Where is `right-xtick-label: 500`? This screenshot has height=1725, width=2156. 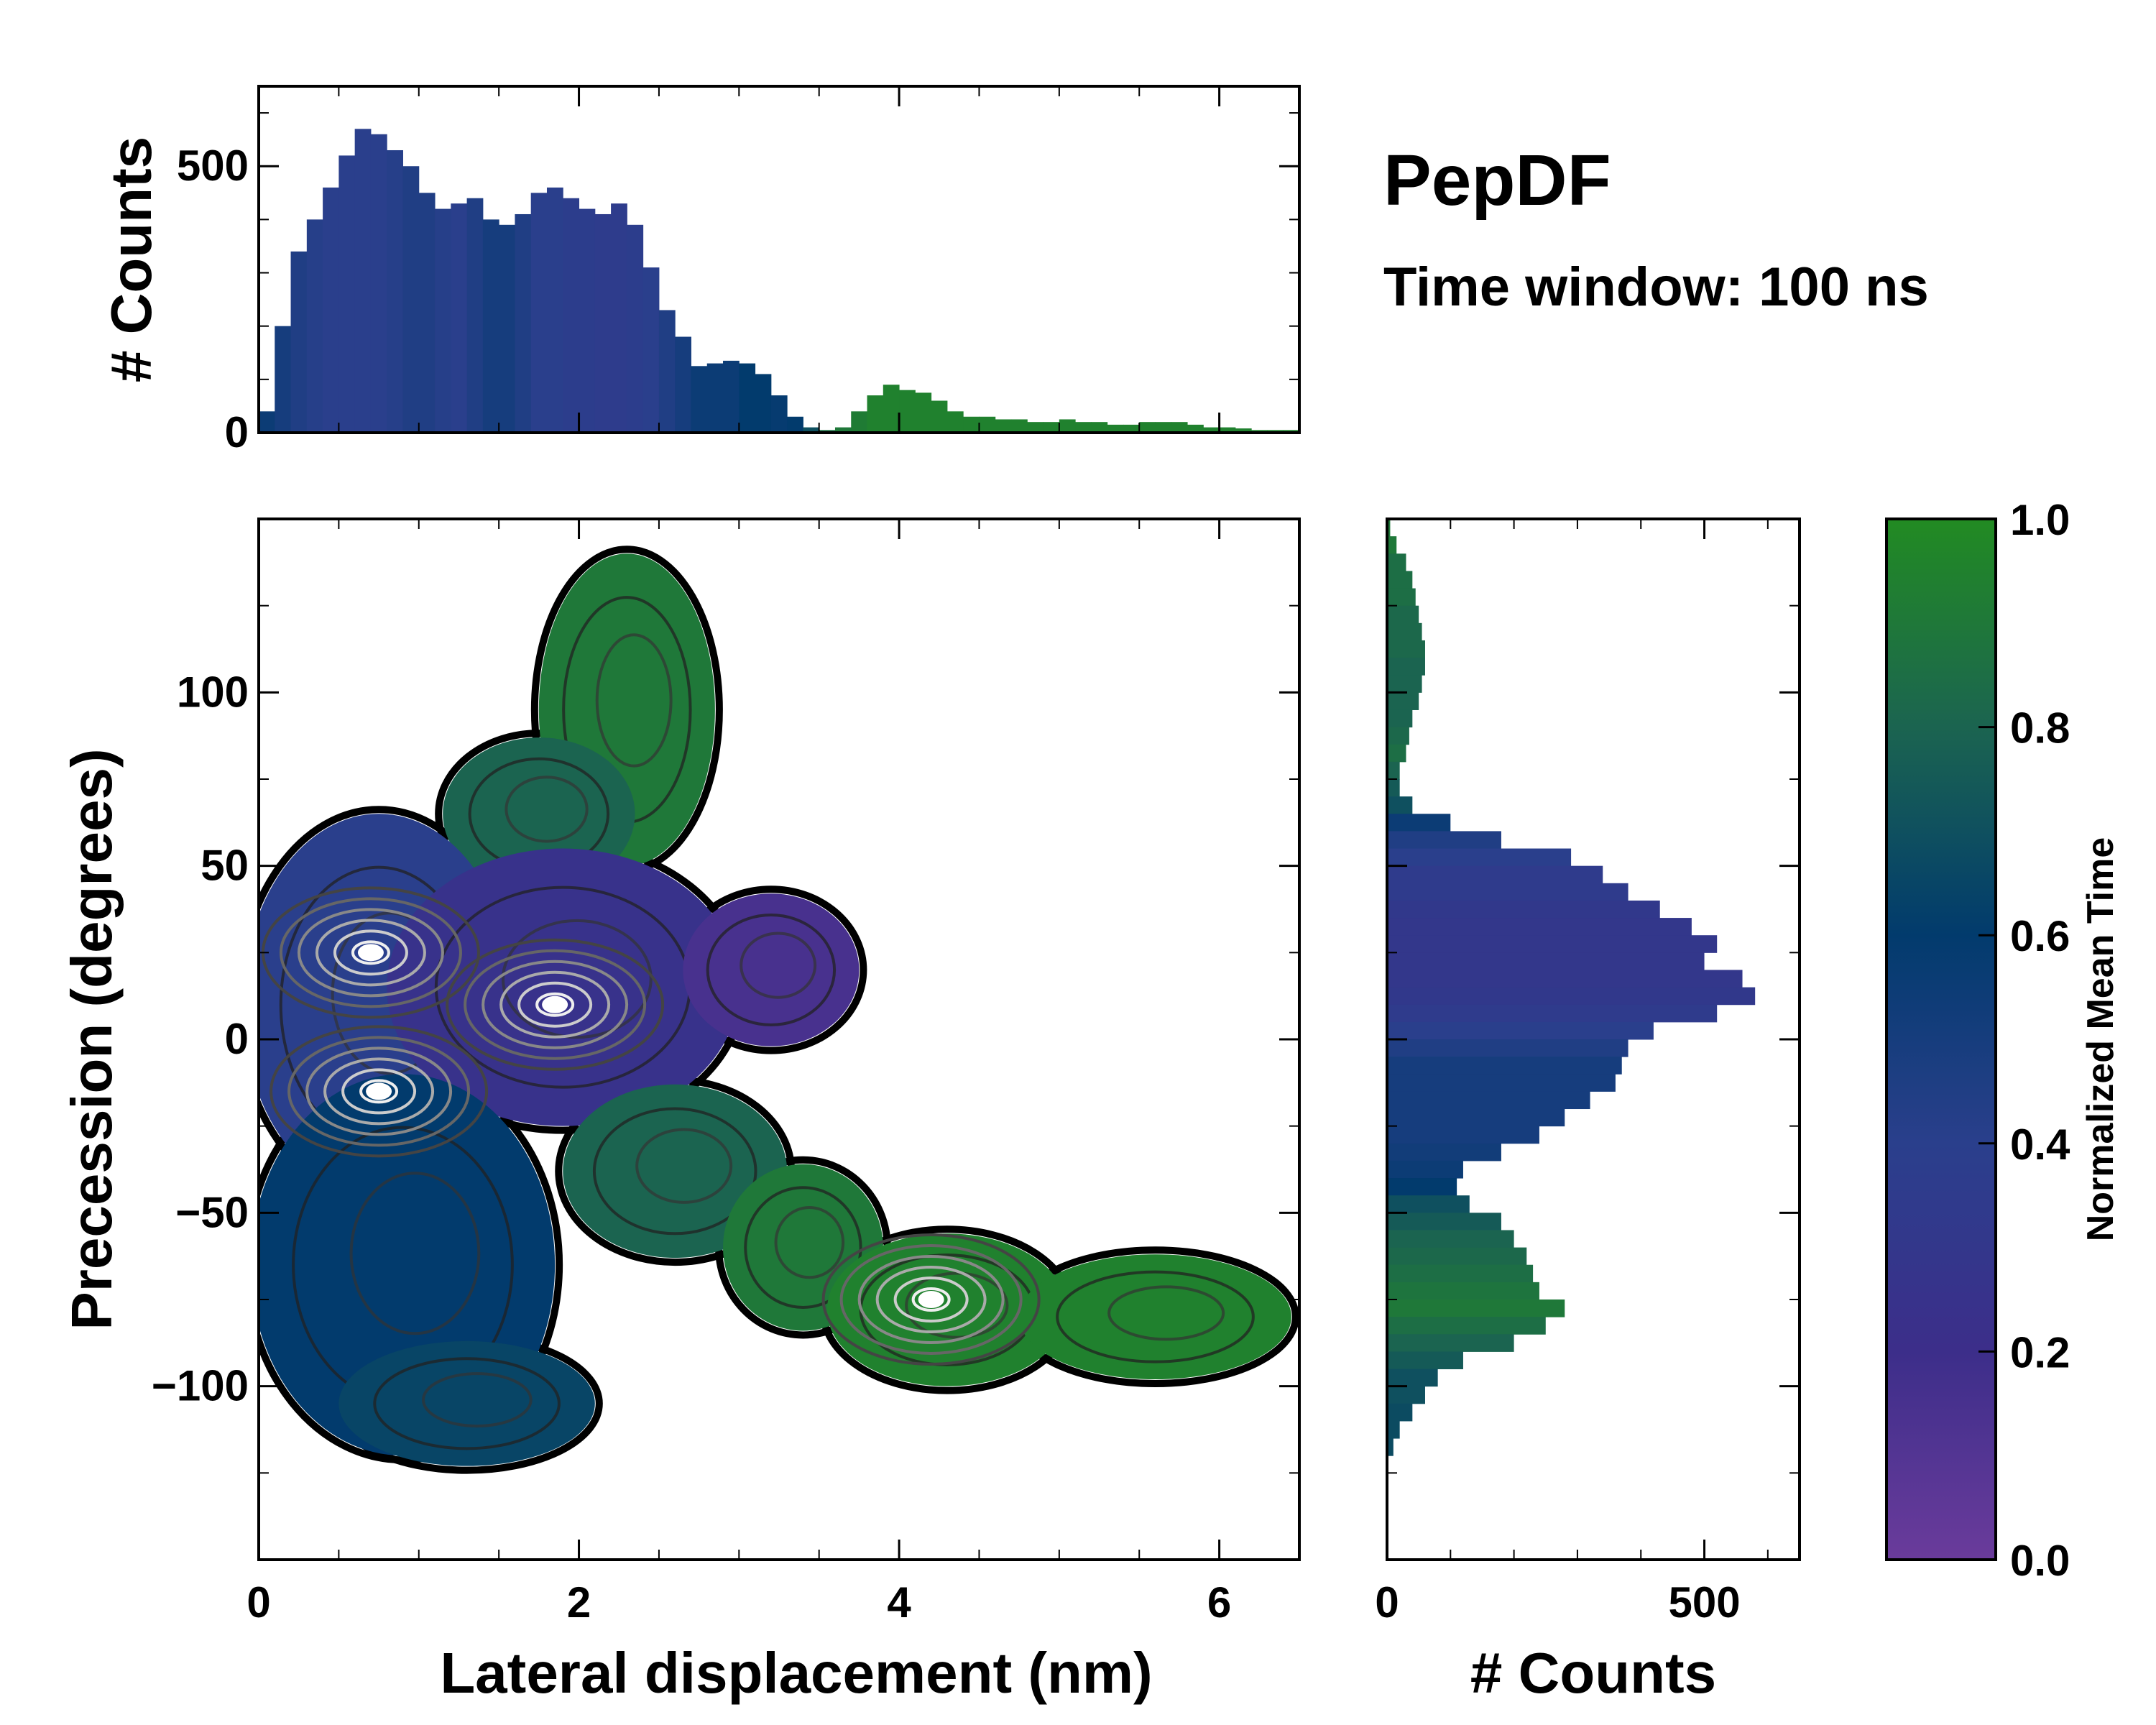
right-xtick-label: 500 is located at coordinates (1704, 1602).